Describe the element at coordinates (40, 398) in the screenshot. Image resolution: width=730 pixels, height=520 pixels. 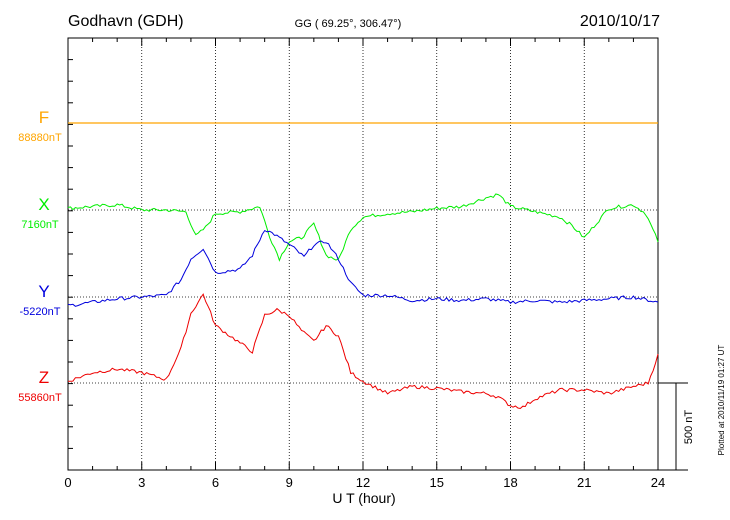
I see `series-baseline-label-z: 55860nT` at that location.